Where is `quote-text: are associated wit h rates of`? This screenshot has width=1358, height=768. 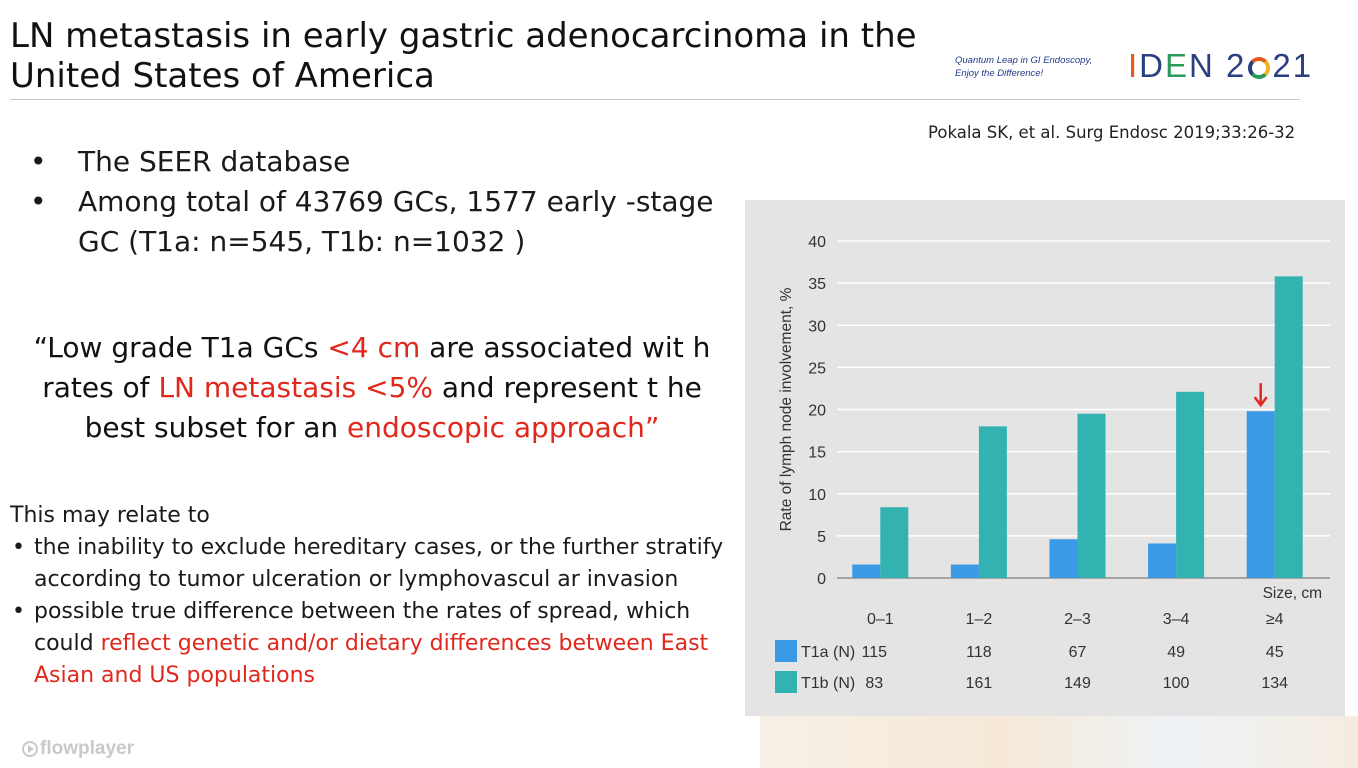
quote-text: are associated wit h rates of is located at coordinates (376, 367).